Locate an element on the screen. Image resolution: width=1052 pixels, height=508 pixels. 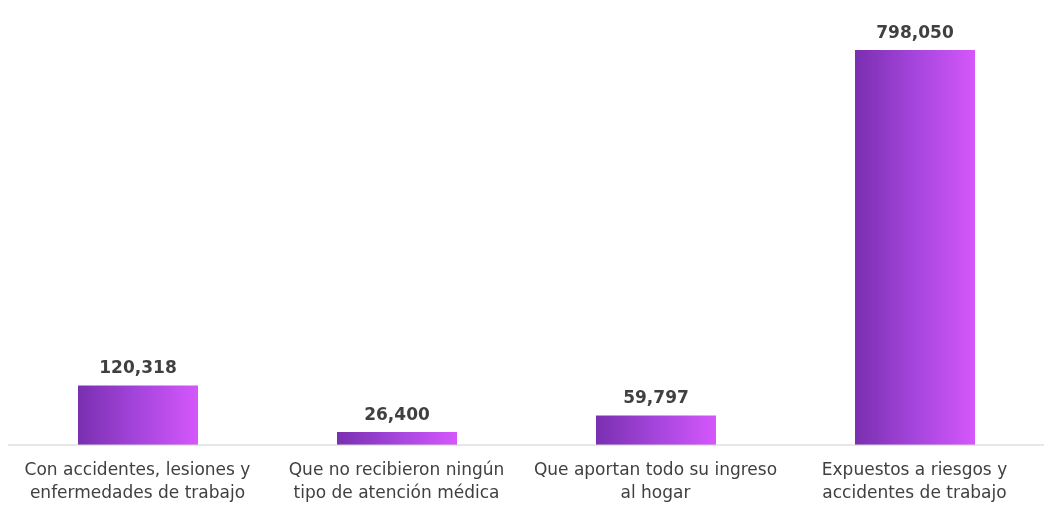
x-tick-label: Con accidentes, lesiones y enfermedades de trabajo is located at coordinates (137, 480).